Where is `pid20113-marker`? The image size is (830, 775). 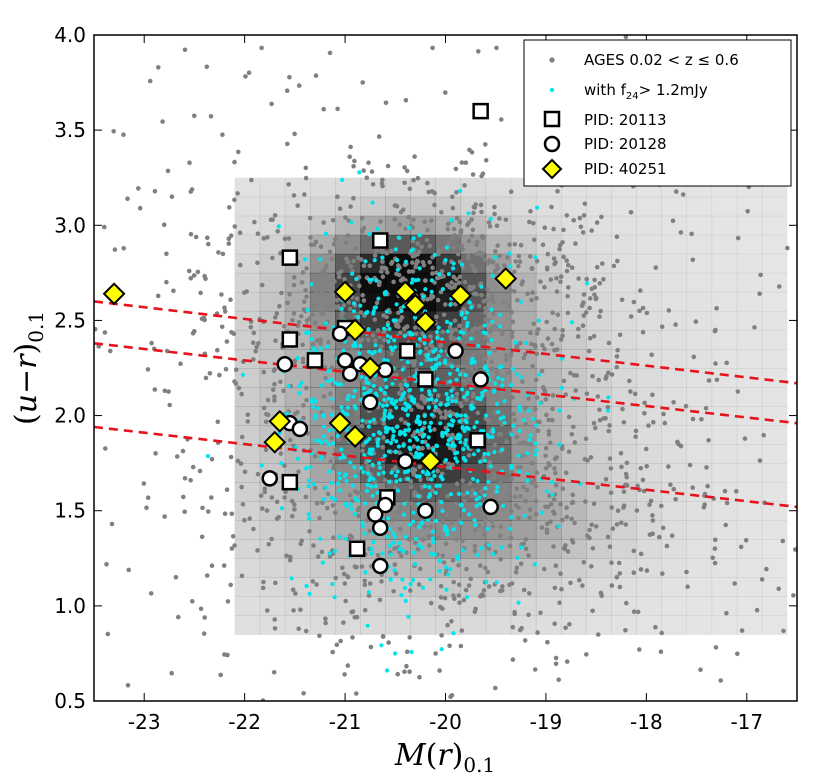
pid20113-marker is located at coordinates (477, 440).